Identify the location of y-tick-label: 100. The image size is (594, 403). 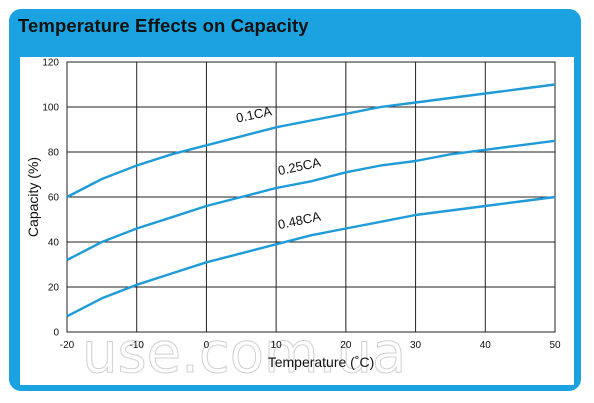
(50, 108).